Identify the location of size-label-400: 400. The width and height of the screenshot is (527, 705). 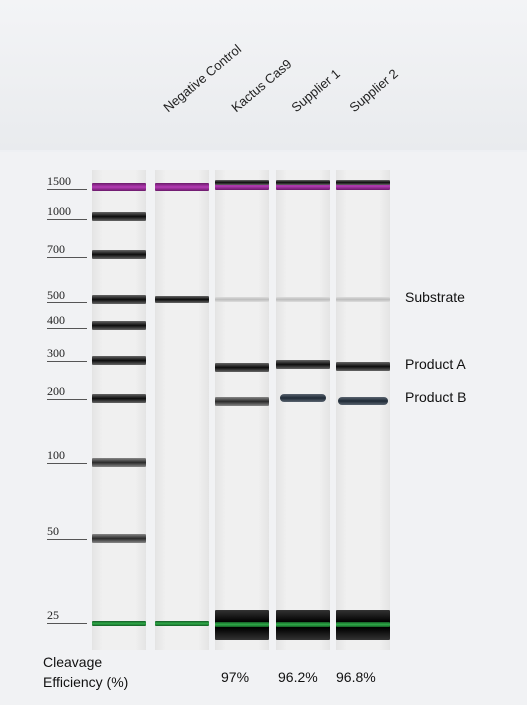
(56, 320).